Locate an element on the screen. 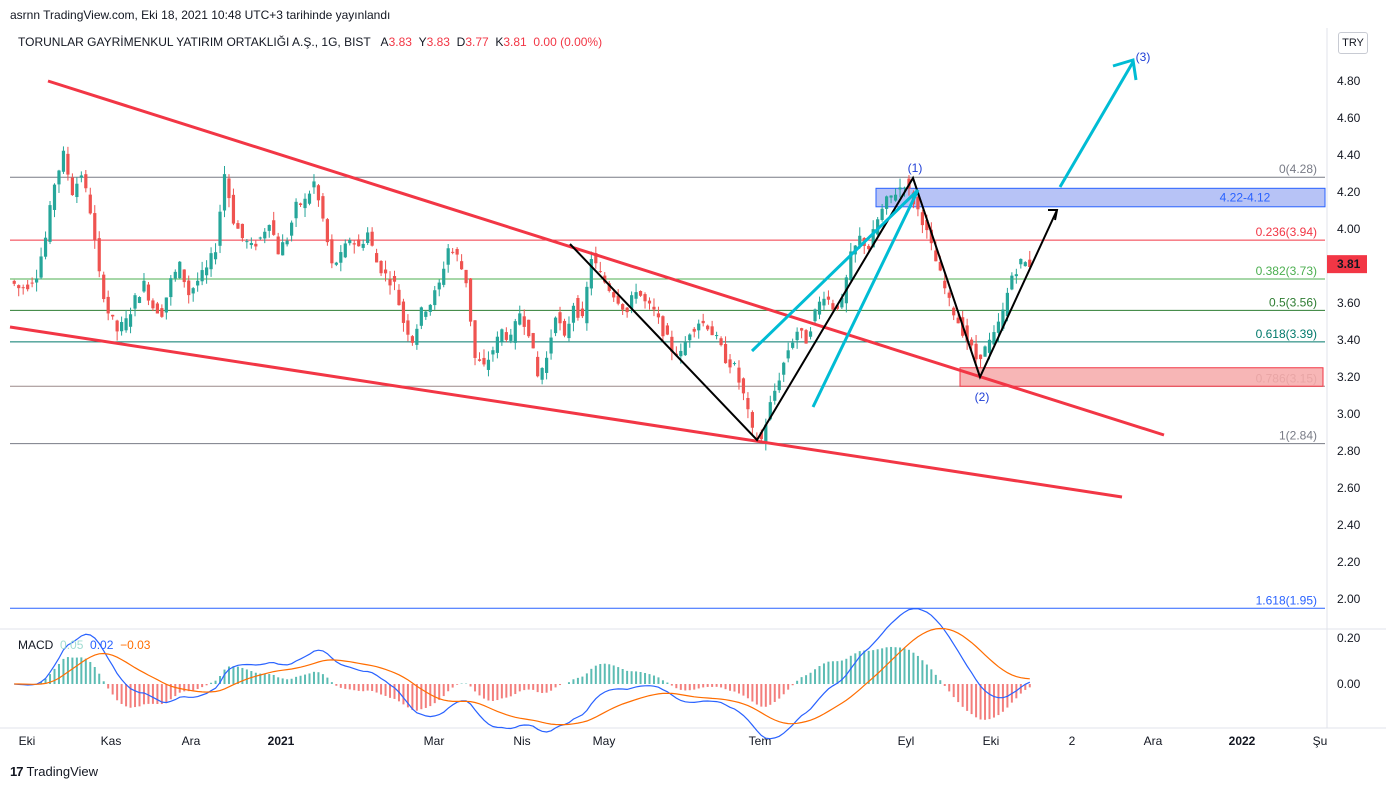 The height and width of the screenshot is (790, 1386). time-tick-label: Ara is located at coordinates (1153, 741).